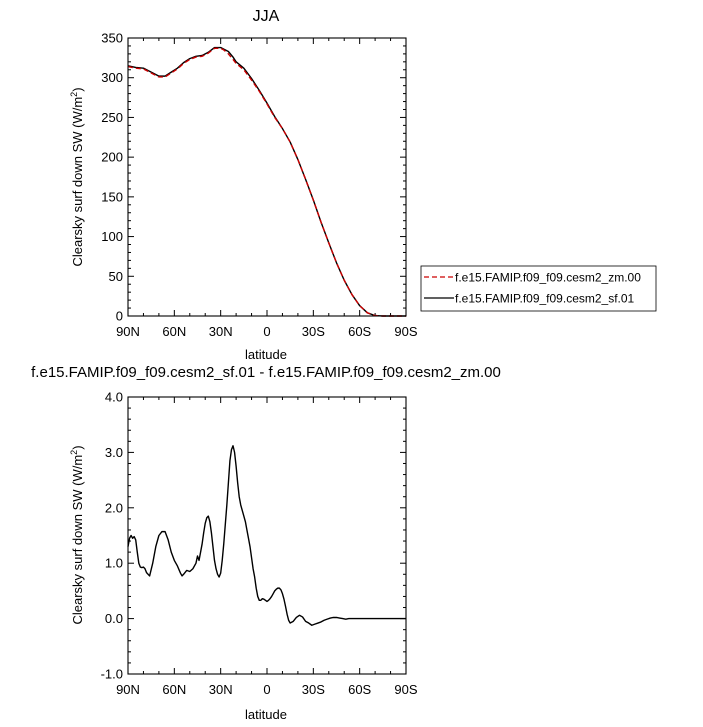 The height and width of the screenshot is (727, 703). Describe the element at coordinates (114, 563) in the screenshot. I see `panel2-y-tick-label: 1.0` at that location.